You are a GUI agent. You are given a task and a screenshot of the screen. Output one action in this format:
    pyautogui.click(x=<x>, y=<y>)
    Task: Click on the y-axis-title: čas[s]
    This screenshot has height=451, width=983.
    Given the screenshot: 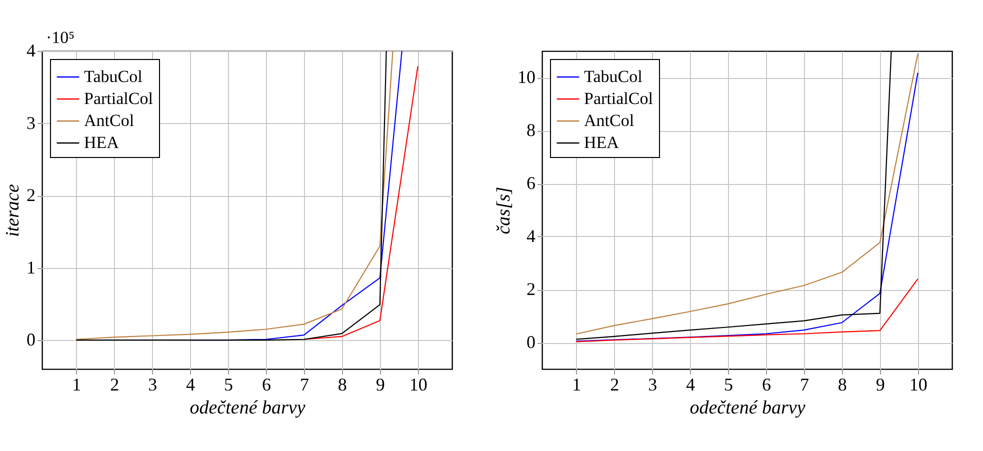 What is the action you would take?
    pyautogui.click(x=504, y=210)
    